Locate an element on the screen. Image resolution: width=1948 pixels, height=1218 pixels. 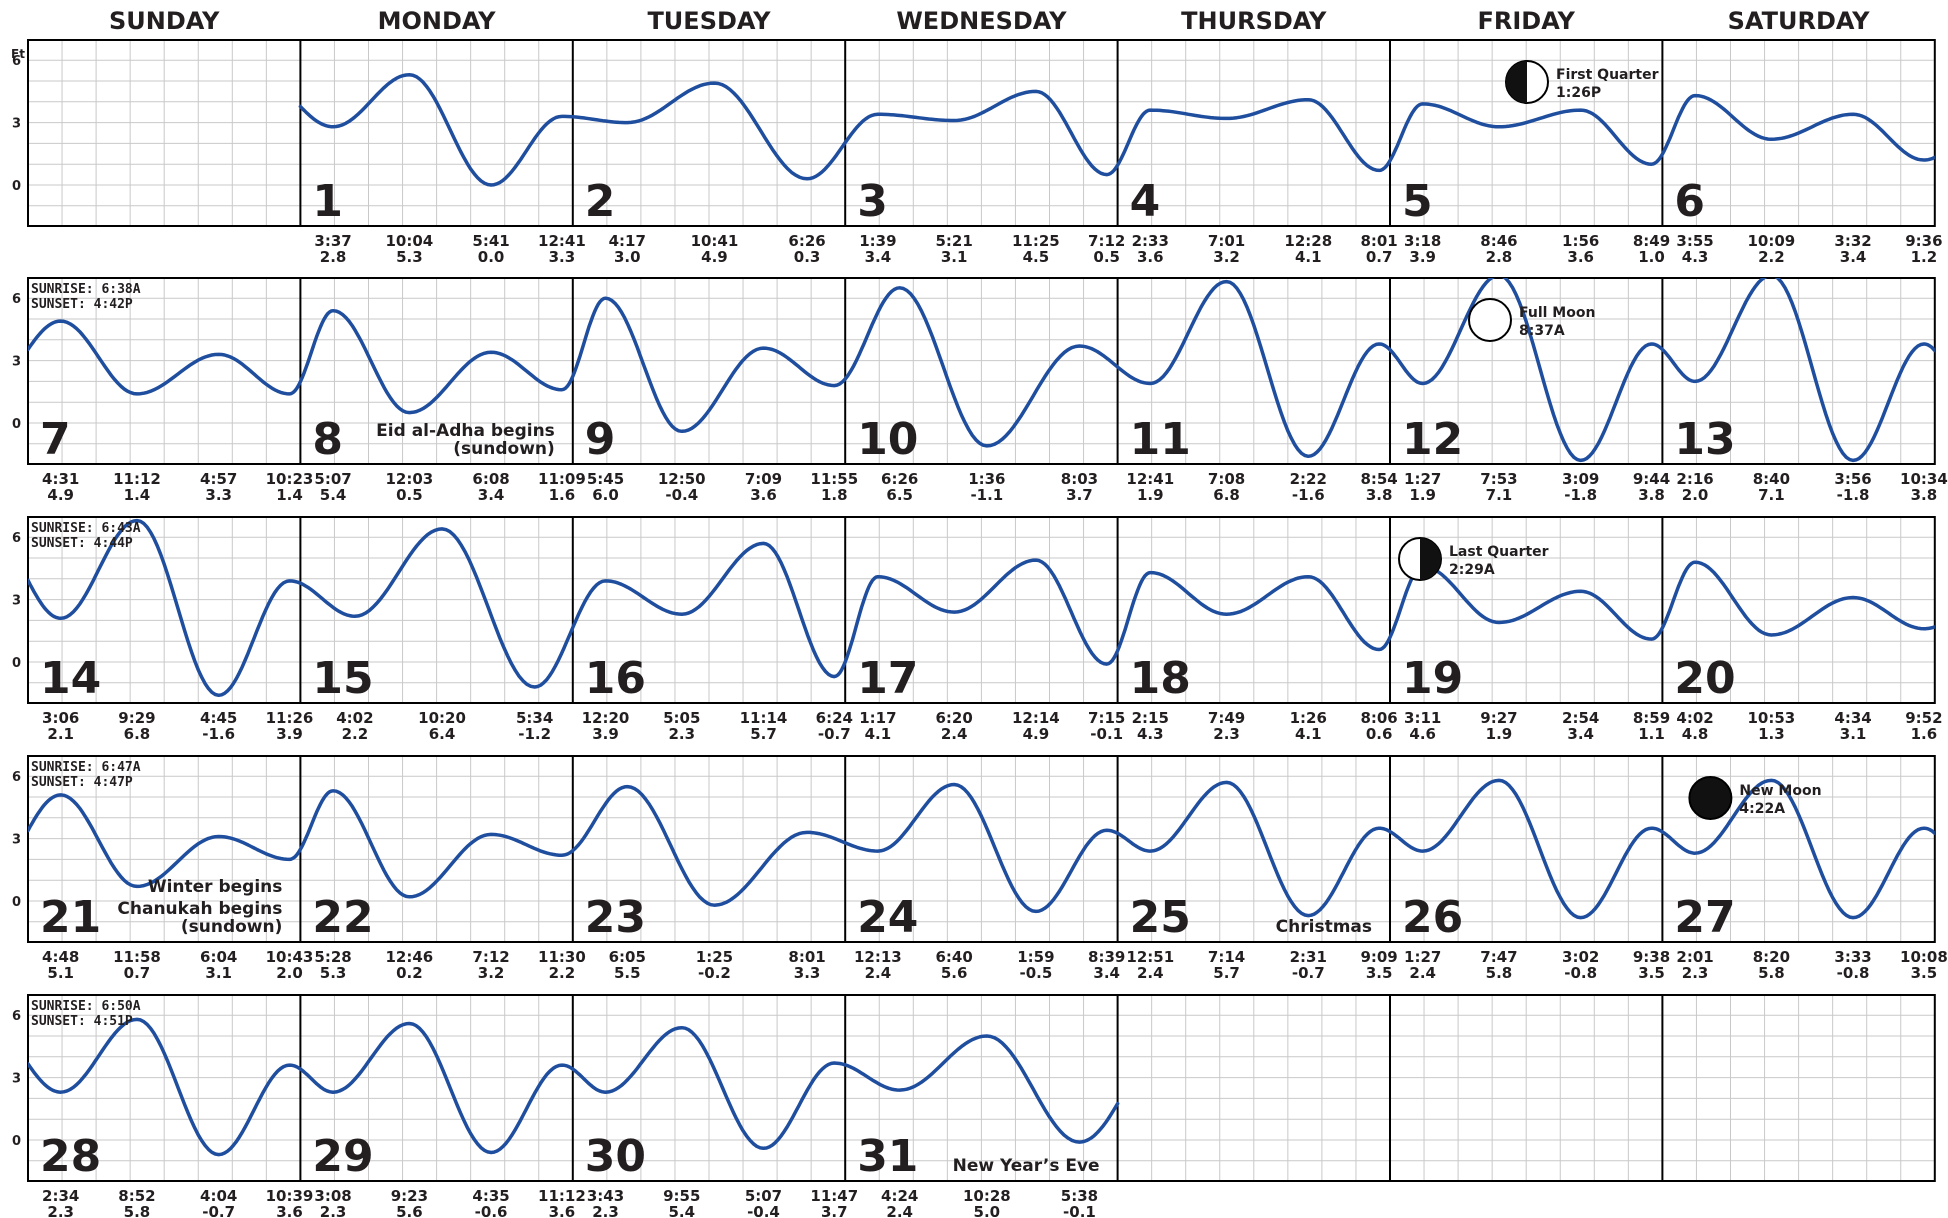
tide-time: 4:04 is located at coordinates (218, 1196).